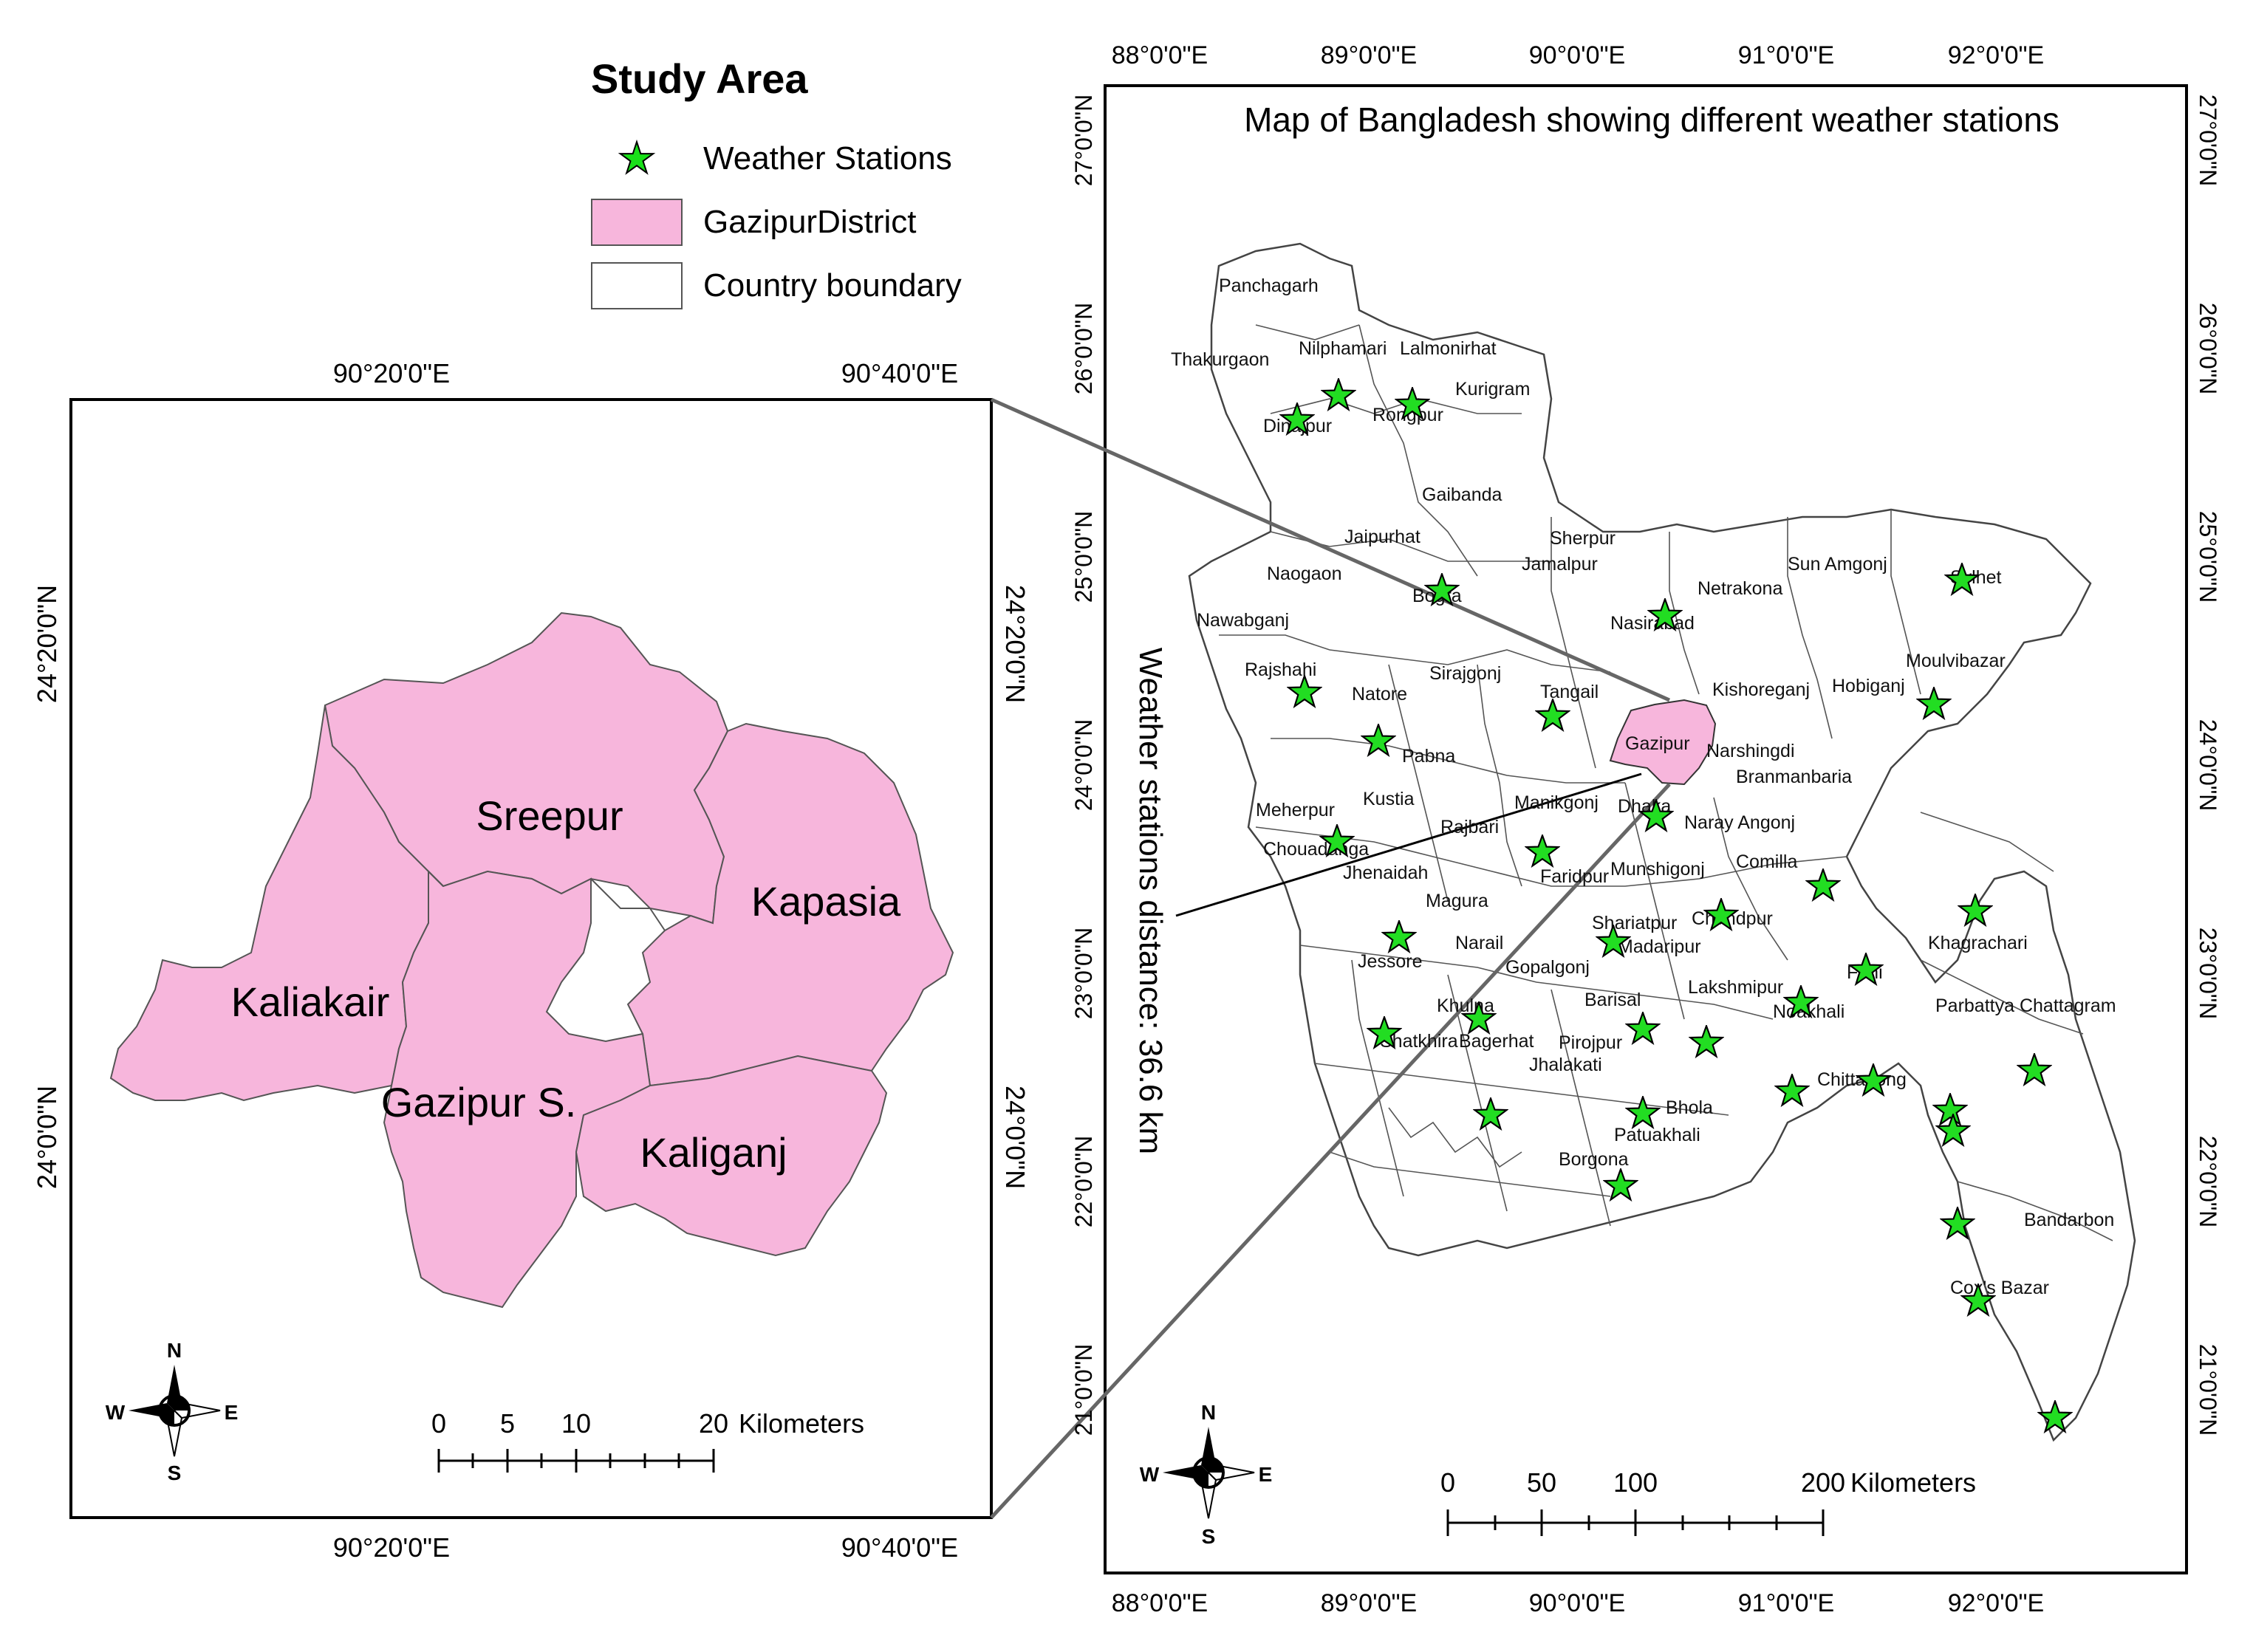  I want to click on district-label: Branmanbaria, so click(1794, 777).